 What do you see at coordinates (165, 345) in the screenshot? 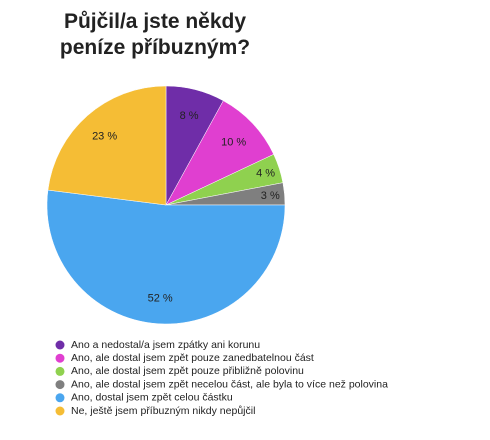
I see `legend-label: Ano a nedostal/a jsem zpátky ani korunu` at bounding box center [165, 345].